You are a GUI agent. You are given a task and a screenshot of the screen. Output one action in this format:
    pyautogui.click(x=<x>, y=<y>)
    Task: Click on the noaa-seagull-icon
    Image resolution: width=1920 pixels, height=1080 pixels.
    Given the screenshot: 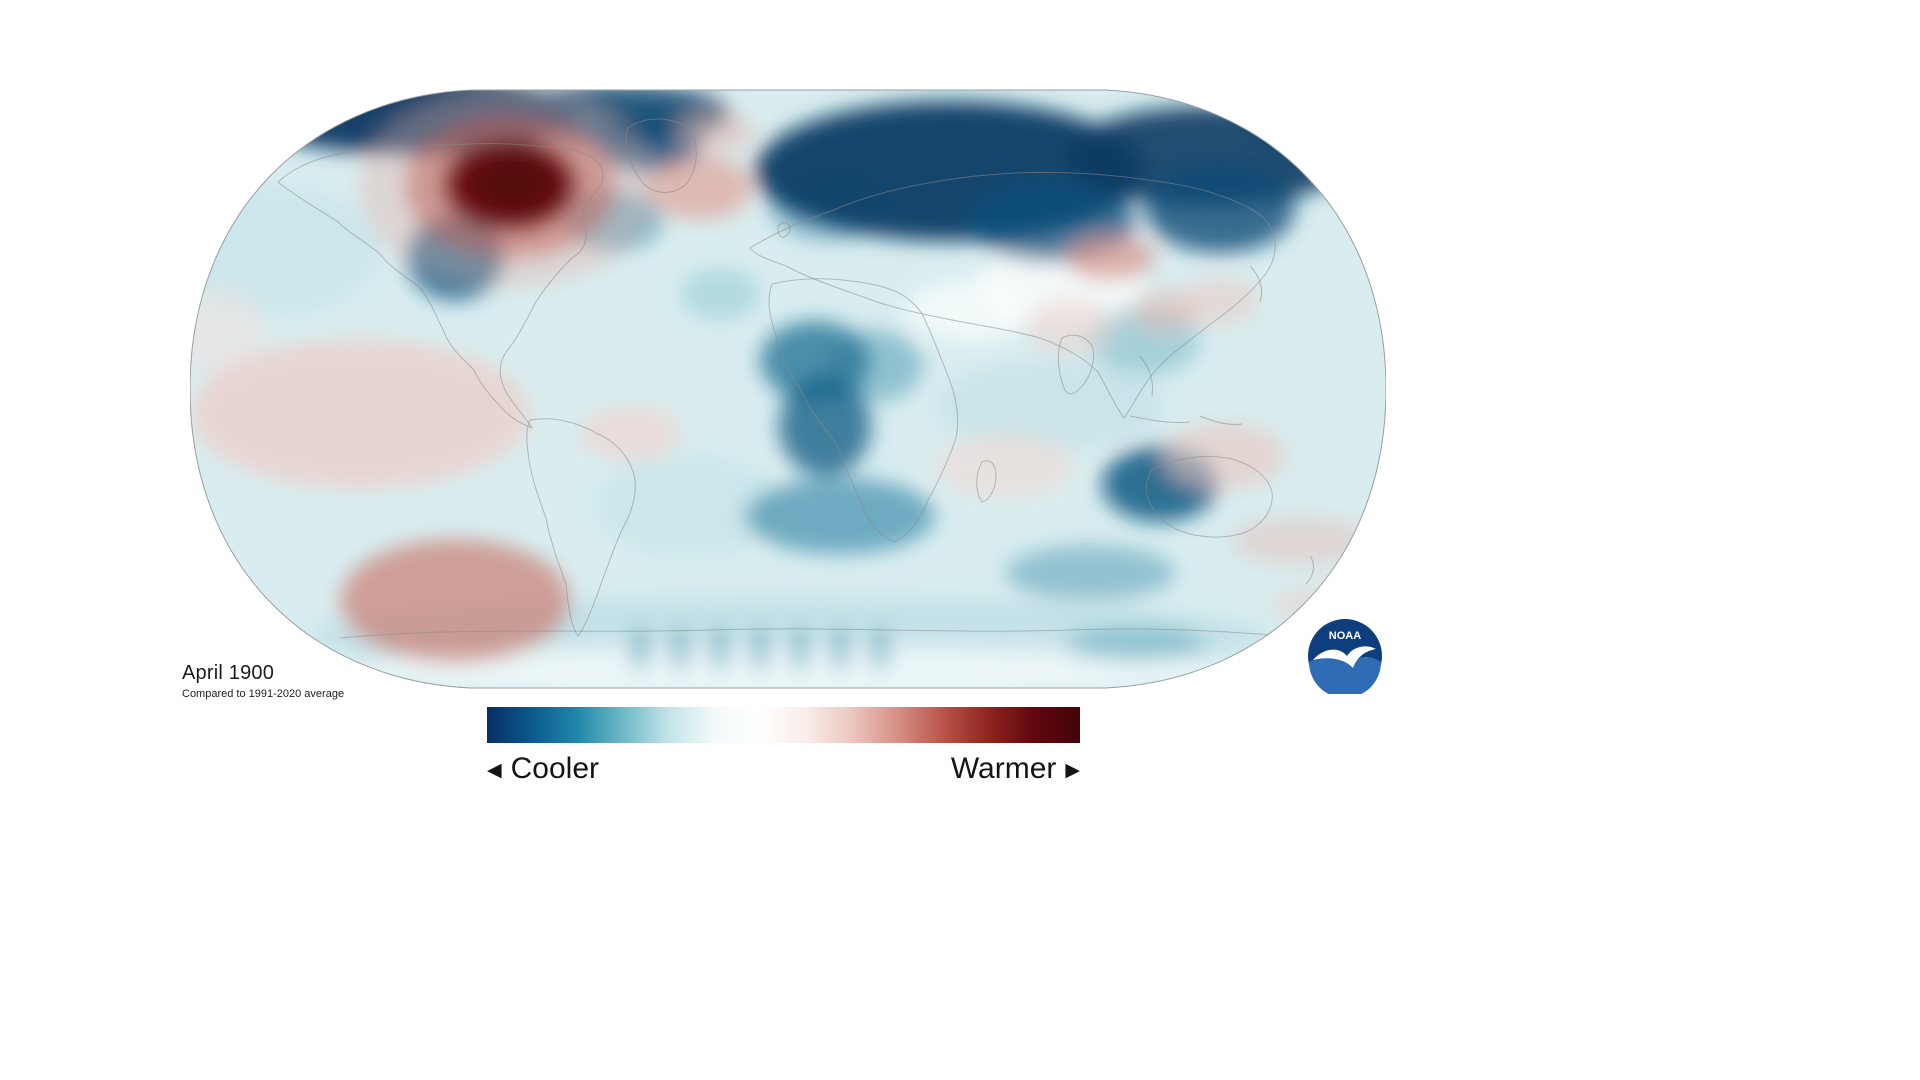 What is the action you would take?
    pyautogui.click(x=1344, y=657)
    